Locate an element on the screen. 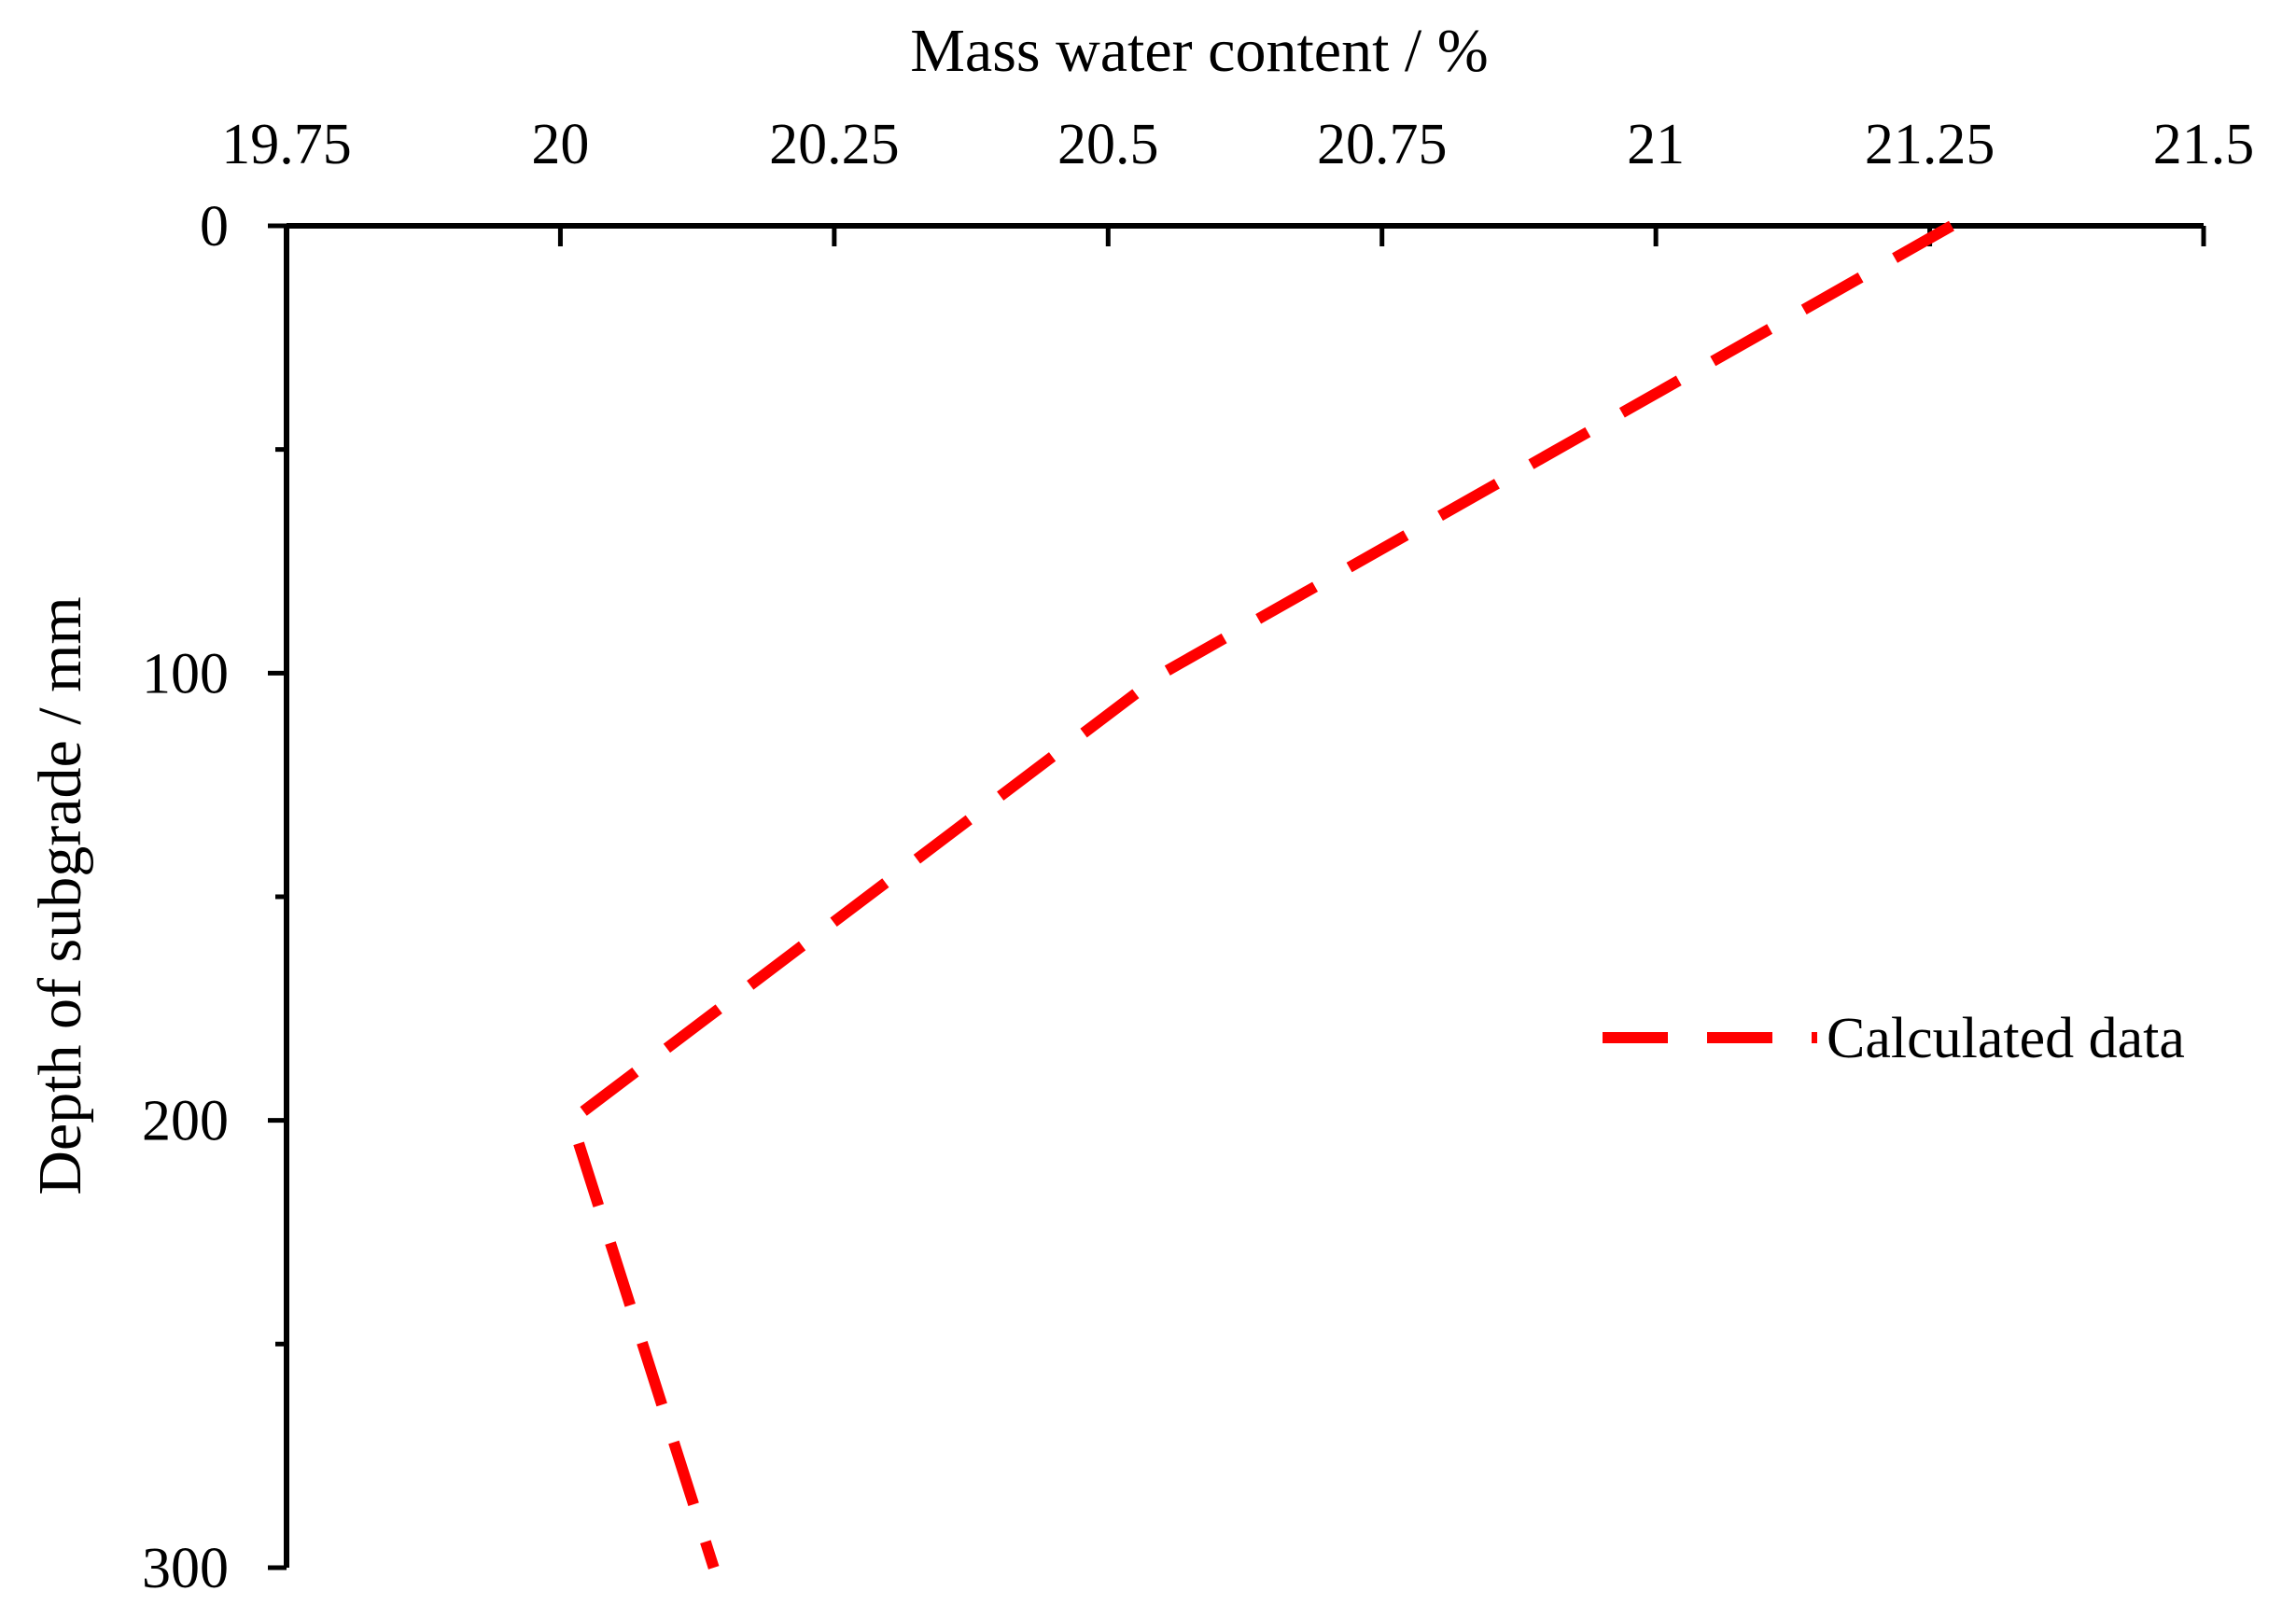 The width and height of the screenshot is (2296, 1619). y-tick-label: 100 is located at coordinates (185, 673).